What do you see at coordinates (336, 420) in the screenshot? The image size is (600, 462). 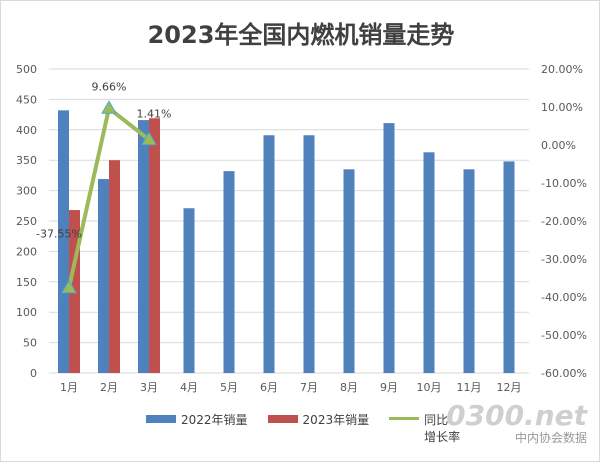 I see `legend-label: 2023年销量` at bounding box center [336, 420].